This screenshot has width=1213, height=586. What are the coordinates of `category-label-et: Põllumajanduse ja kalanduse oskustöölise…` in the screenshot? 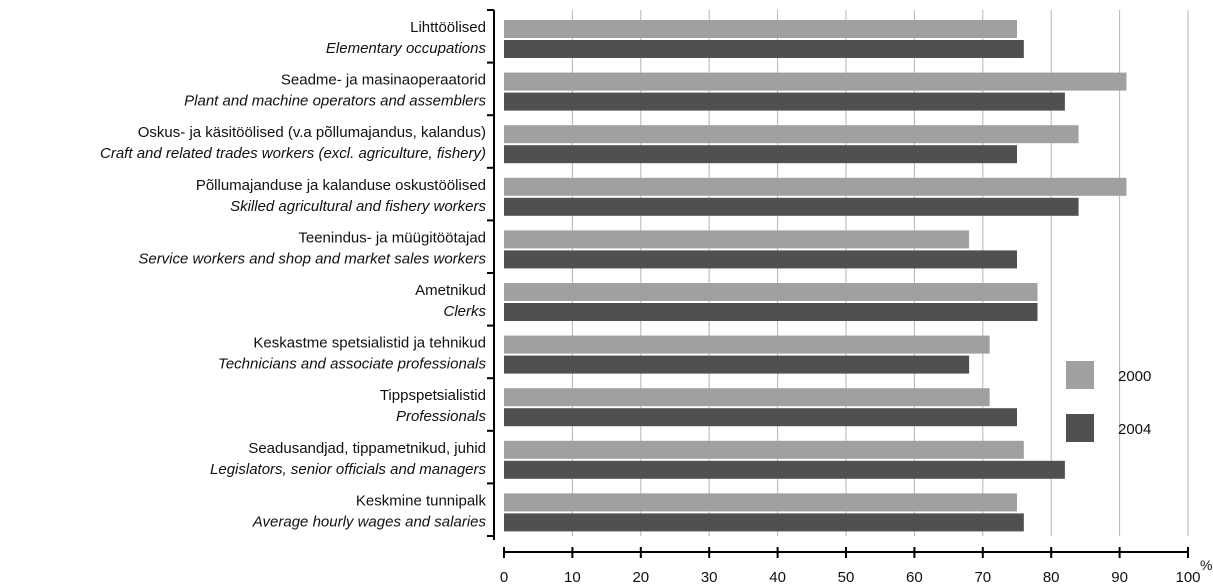 It's located at (341, 185).